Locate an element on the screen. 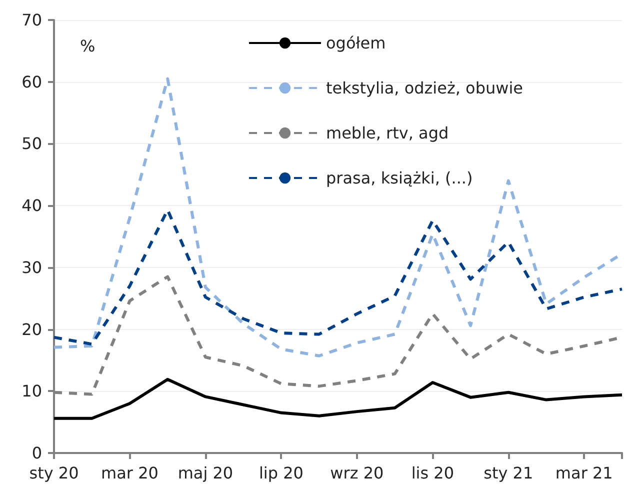  y-tick-label: 10 is located at coordinates (32, 391).